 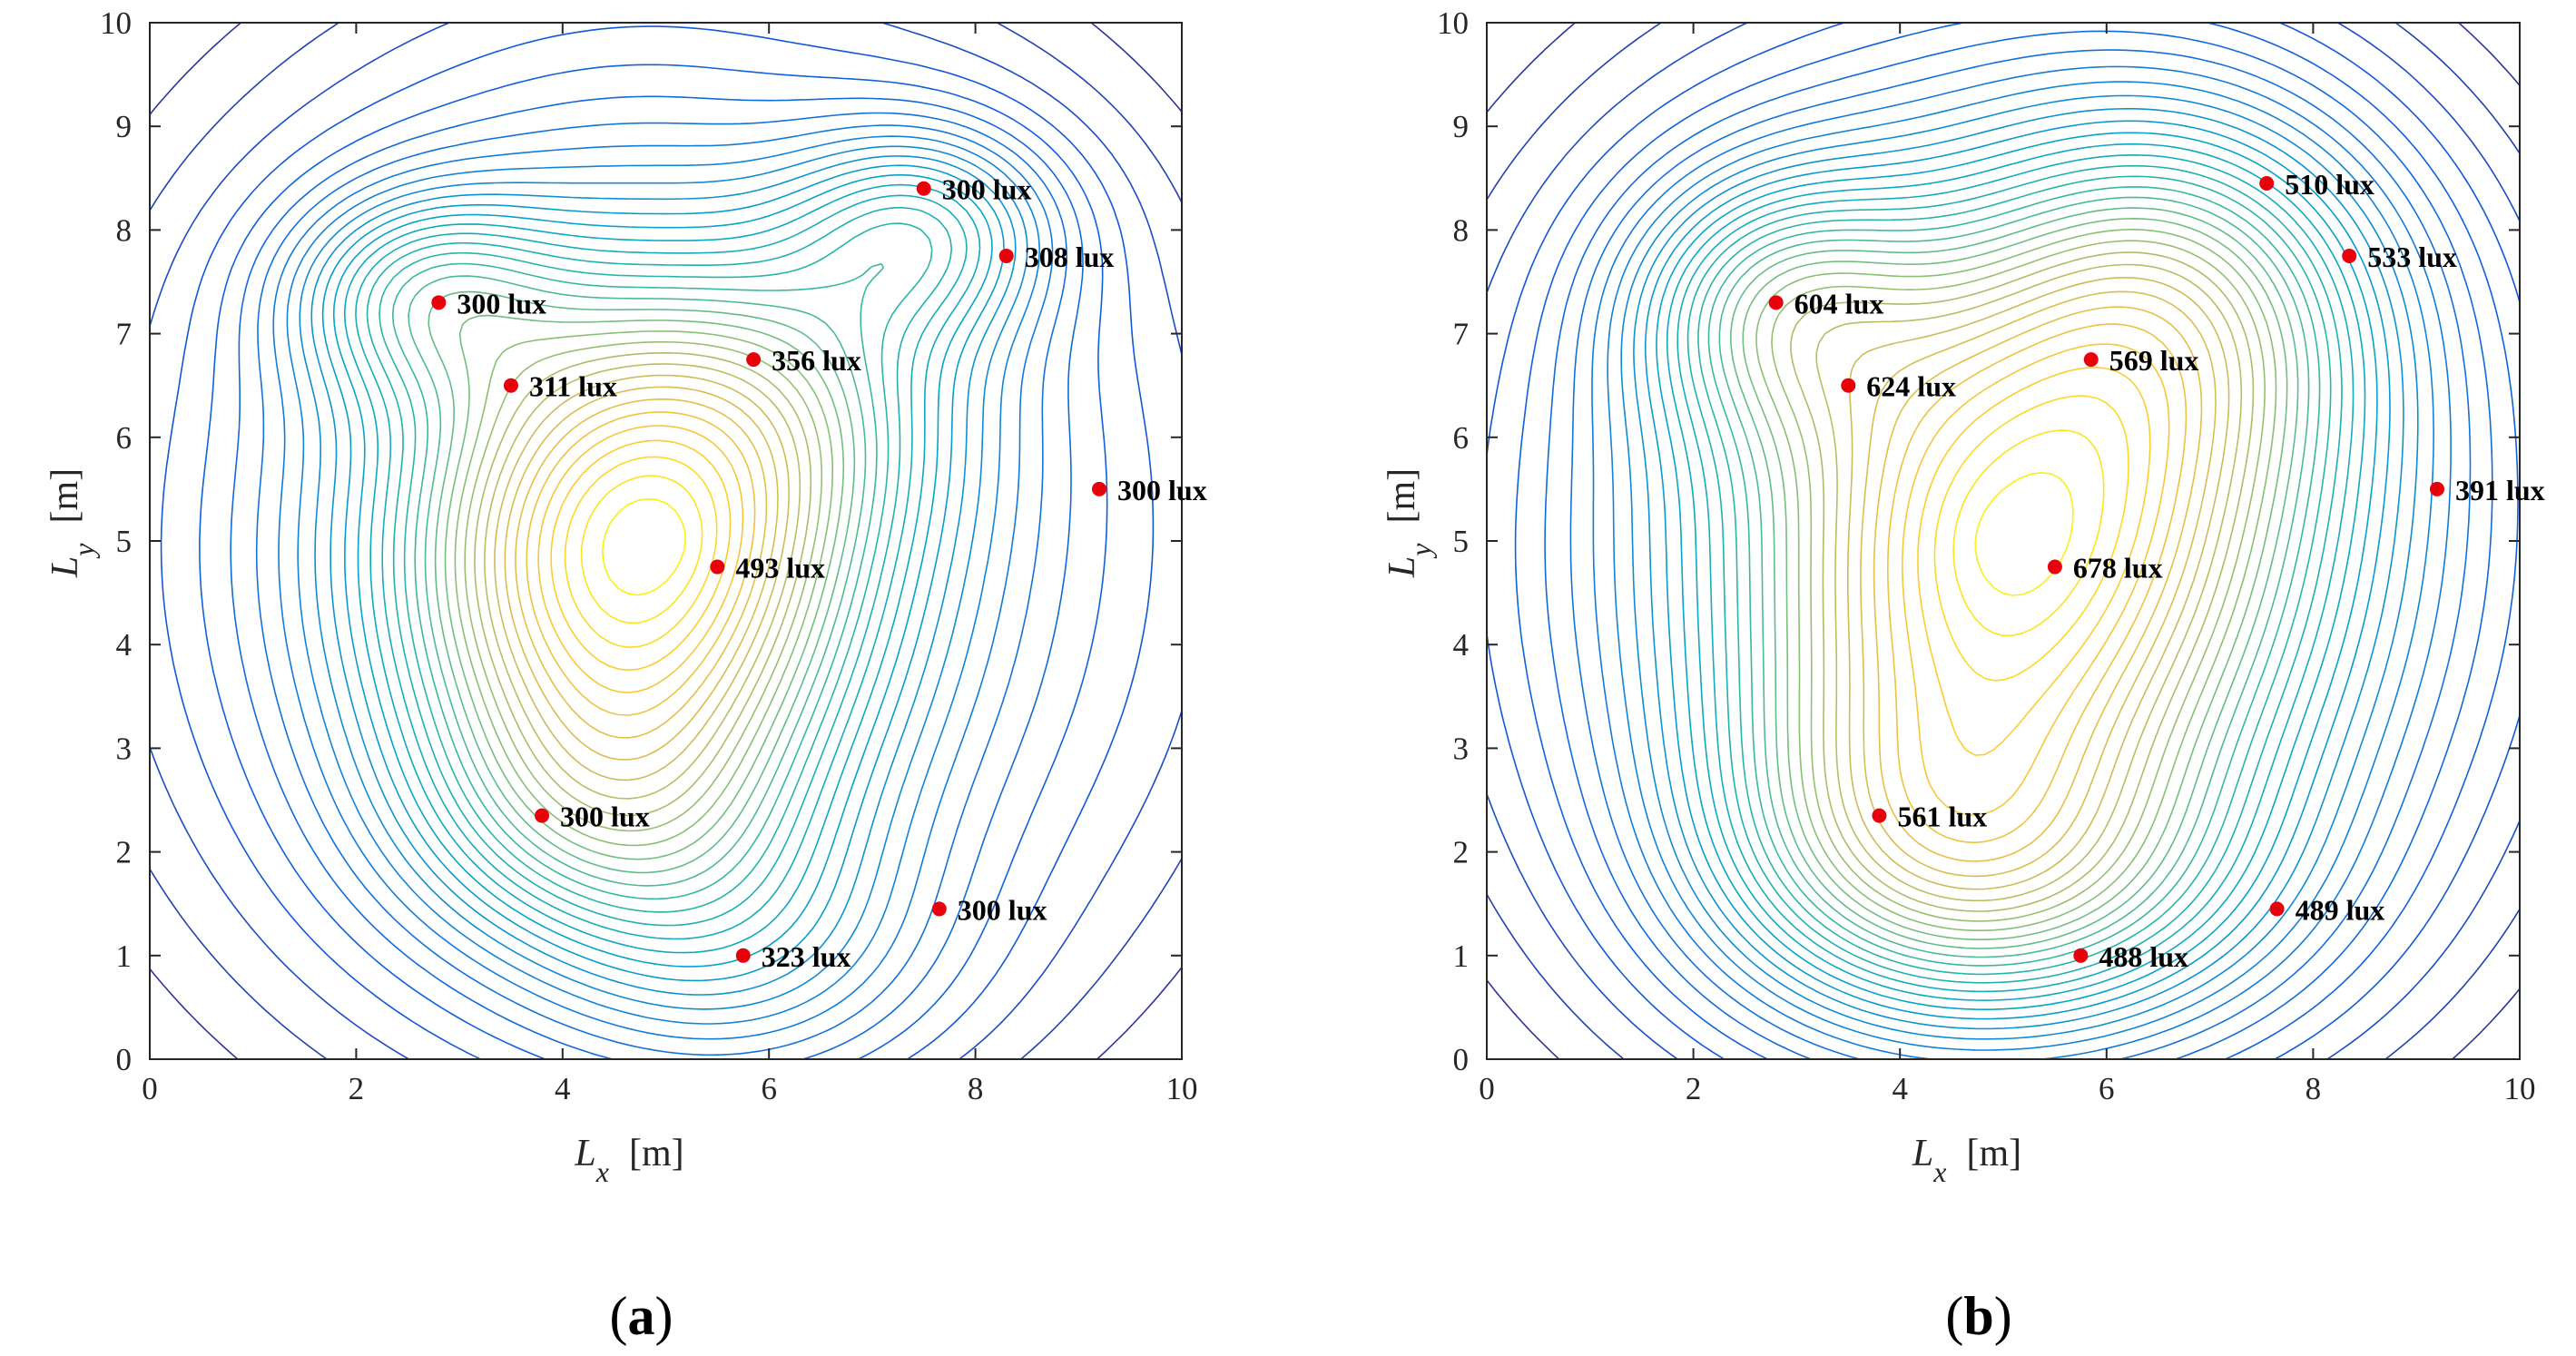 What do you see at coordinates (573, 386) in the screenshot?
I see `point-label: 311 lux` at bounding box center [573, 386].